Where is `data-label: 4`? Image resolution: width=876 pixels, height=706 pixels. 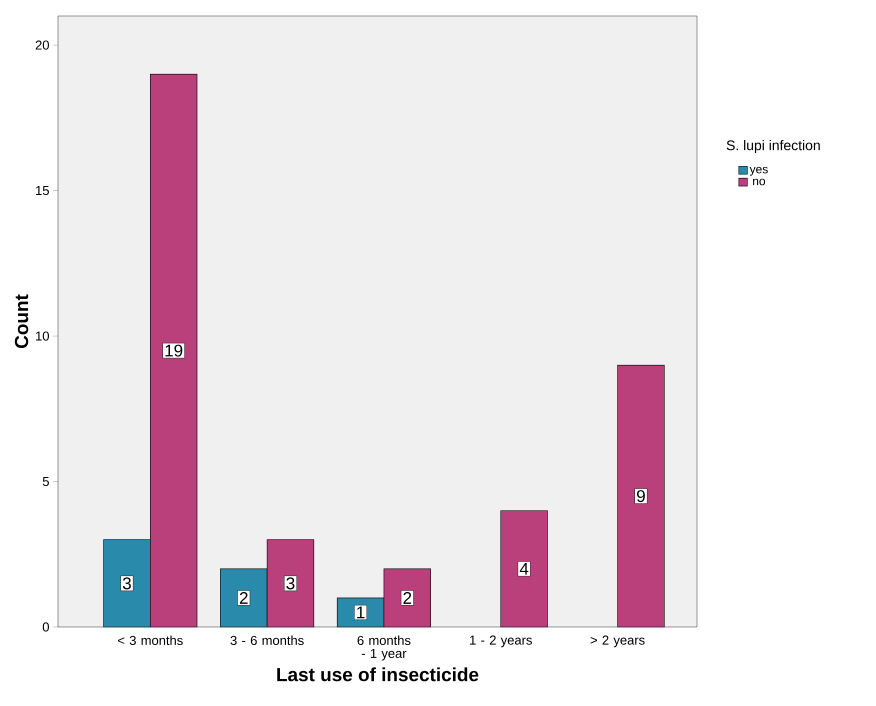
data-label: 4 is located at coordinates (524, 568).